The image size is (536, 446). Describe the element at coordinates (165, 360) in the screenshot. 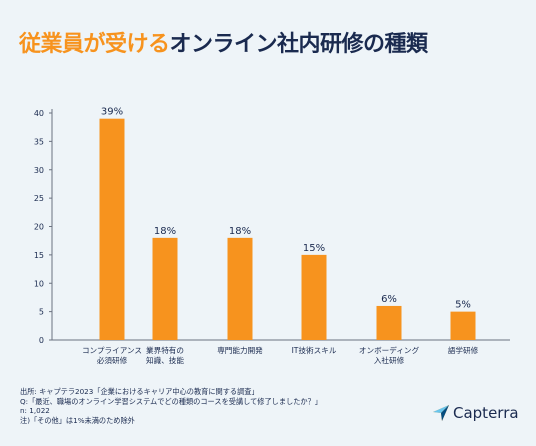

I see `x-tick-label: 知識、技能` at that location.